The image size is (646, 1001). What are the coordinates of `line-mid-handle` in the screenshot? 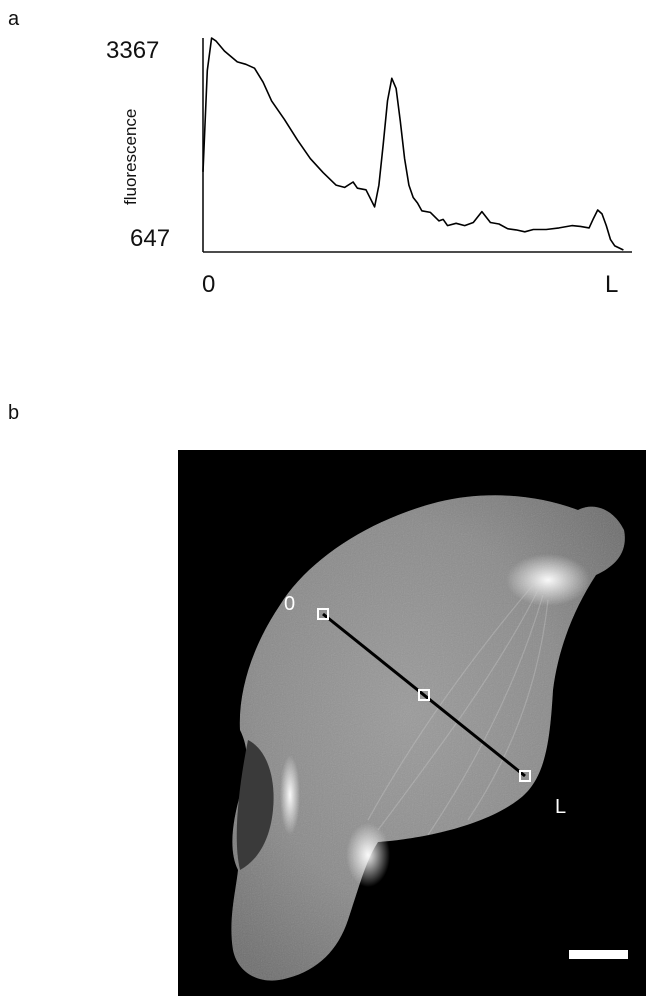 It's located at (424, 695).